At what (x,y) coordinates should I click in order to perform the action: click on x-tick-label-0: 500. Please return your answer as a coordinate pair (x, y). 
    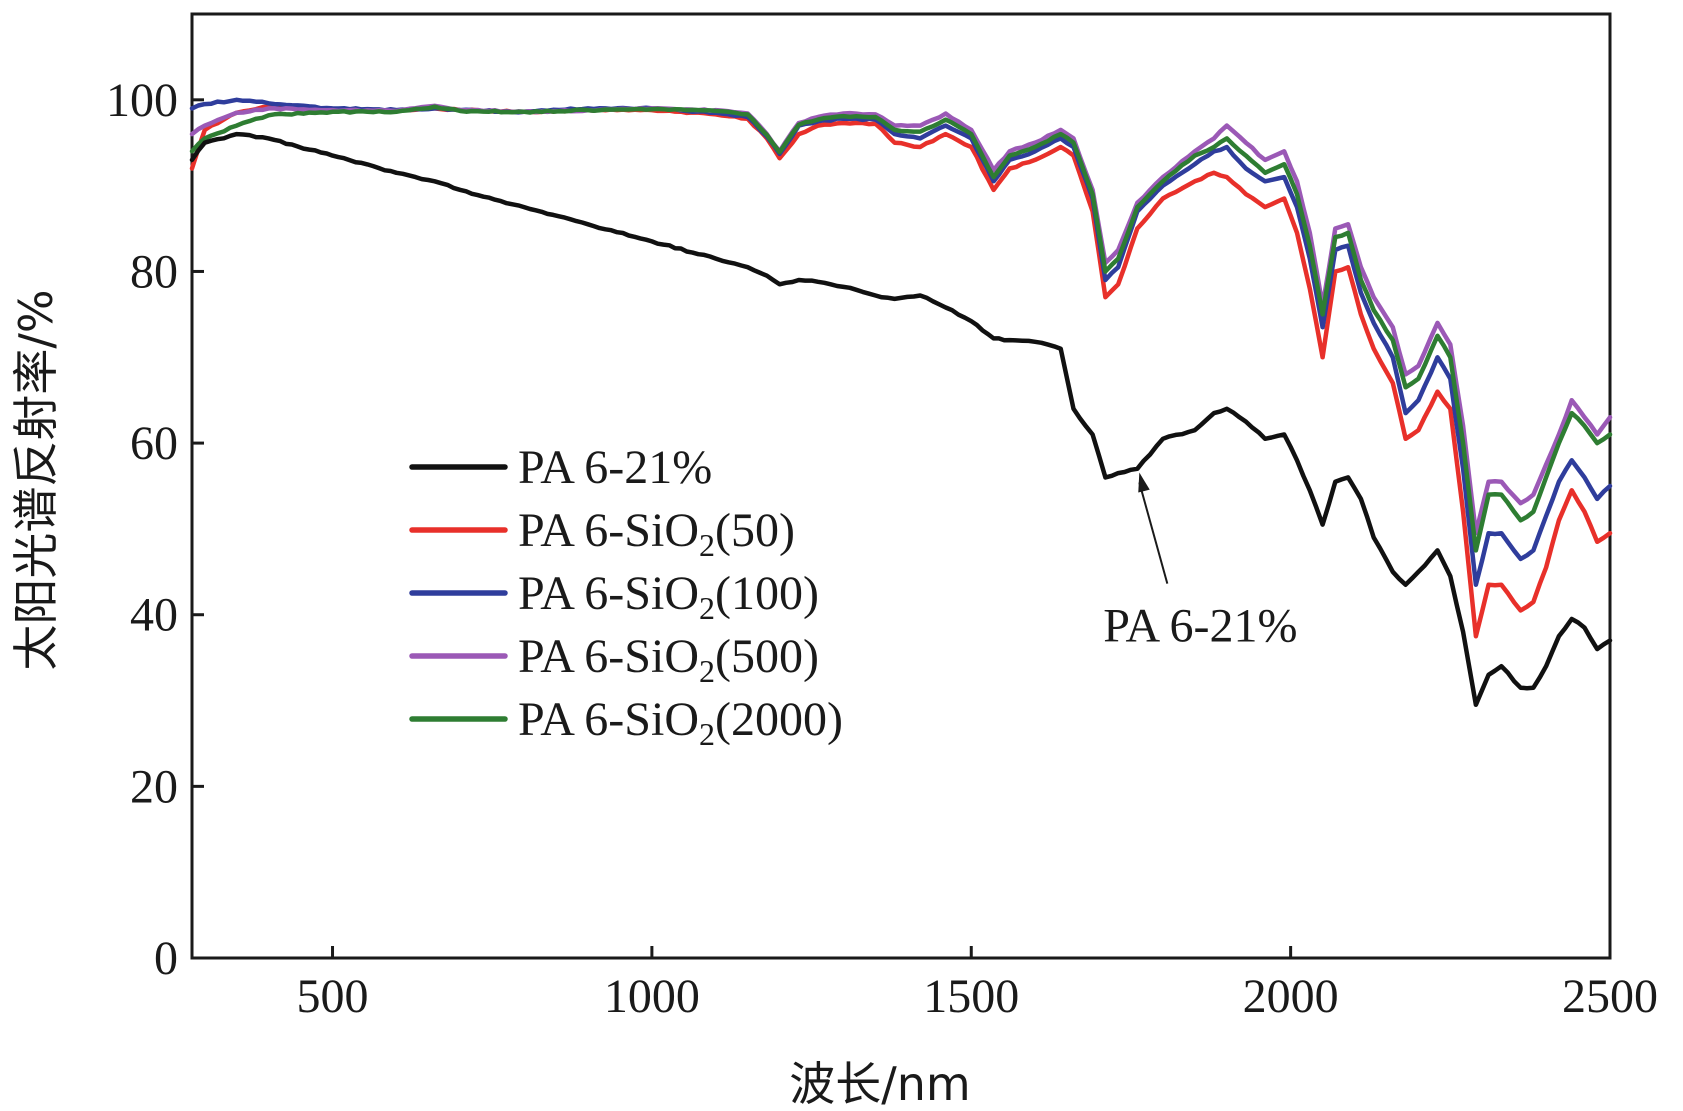
    Looking at the image, I should click on (333, 996).